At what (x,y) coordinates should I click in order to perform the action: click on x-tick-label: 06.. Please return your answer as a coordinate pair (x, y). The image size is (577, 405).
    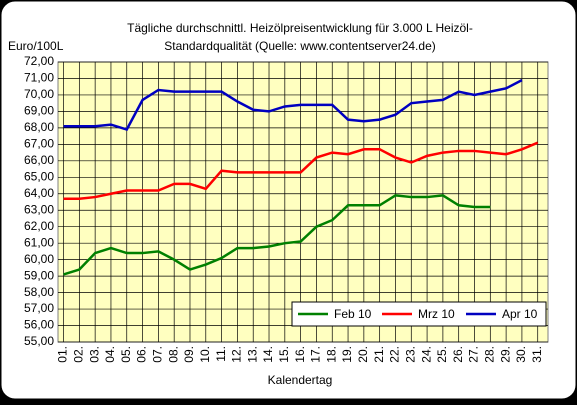
    Looking at the image, I should click on (142, 354).